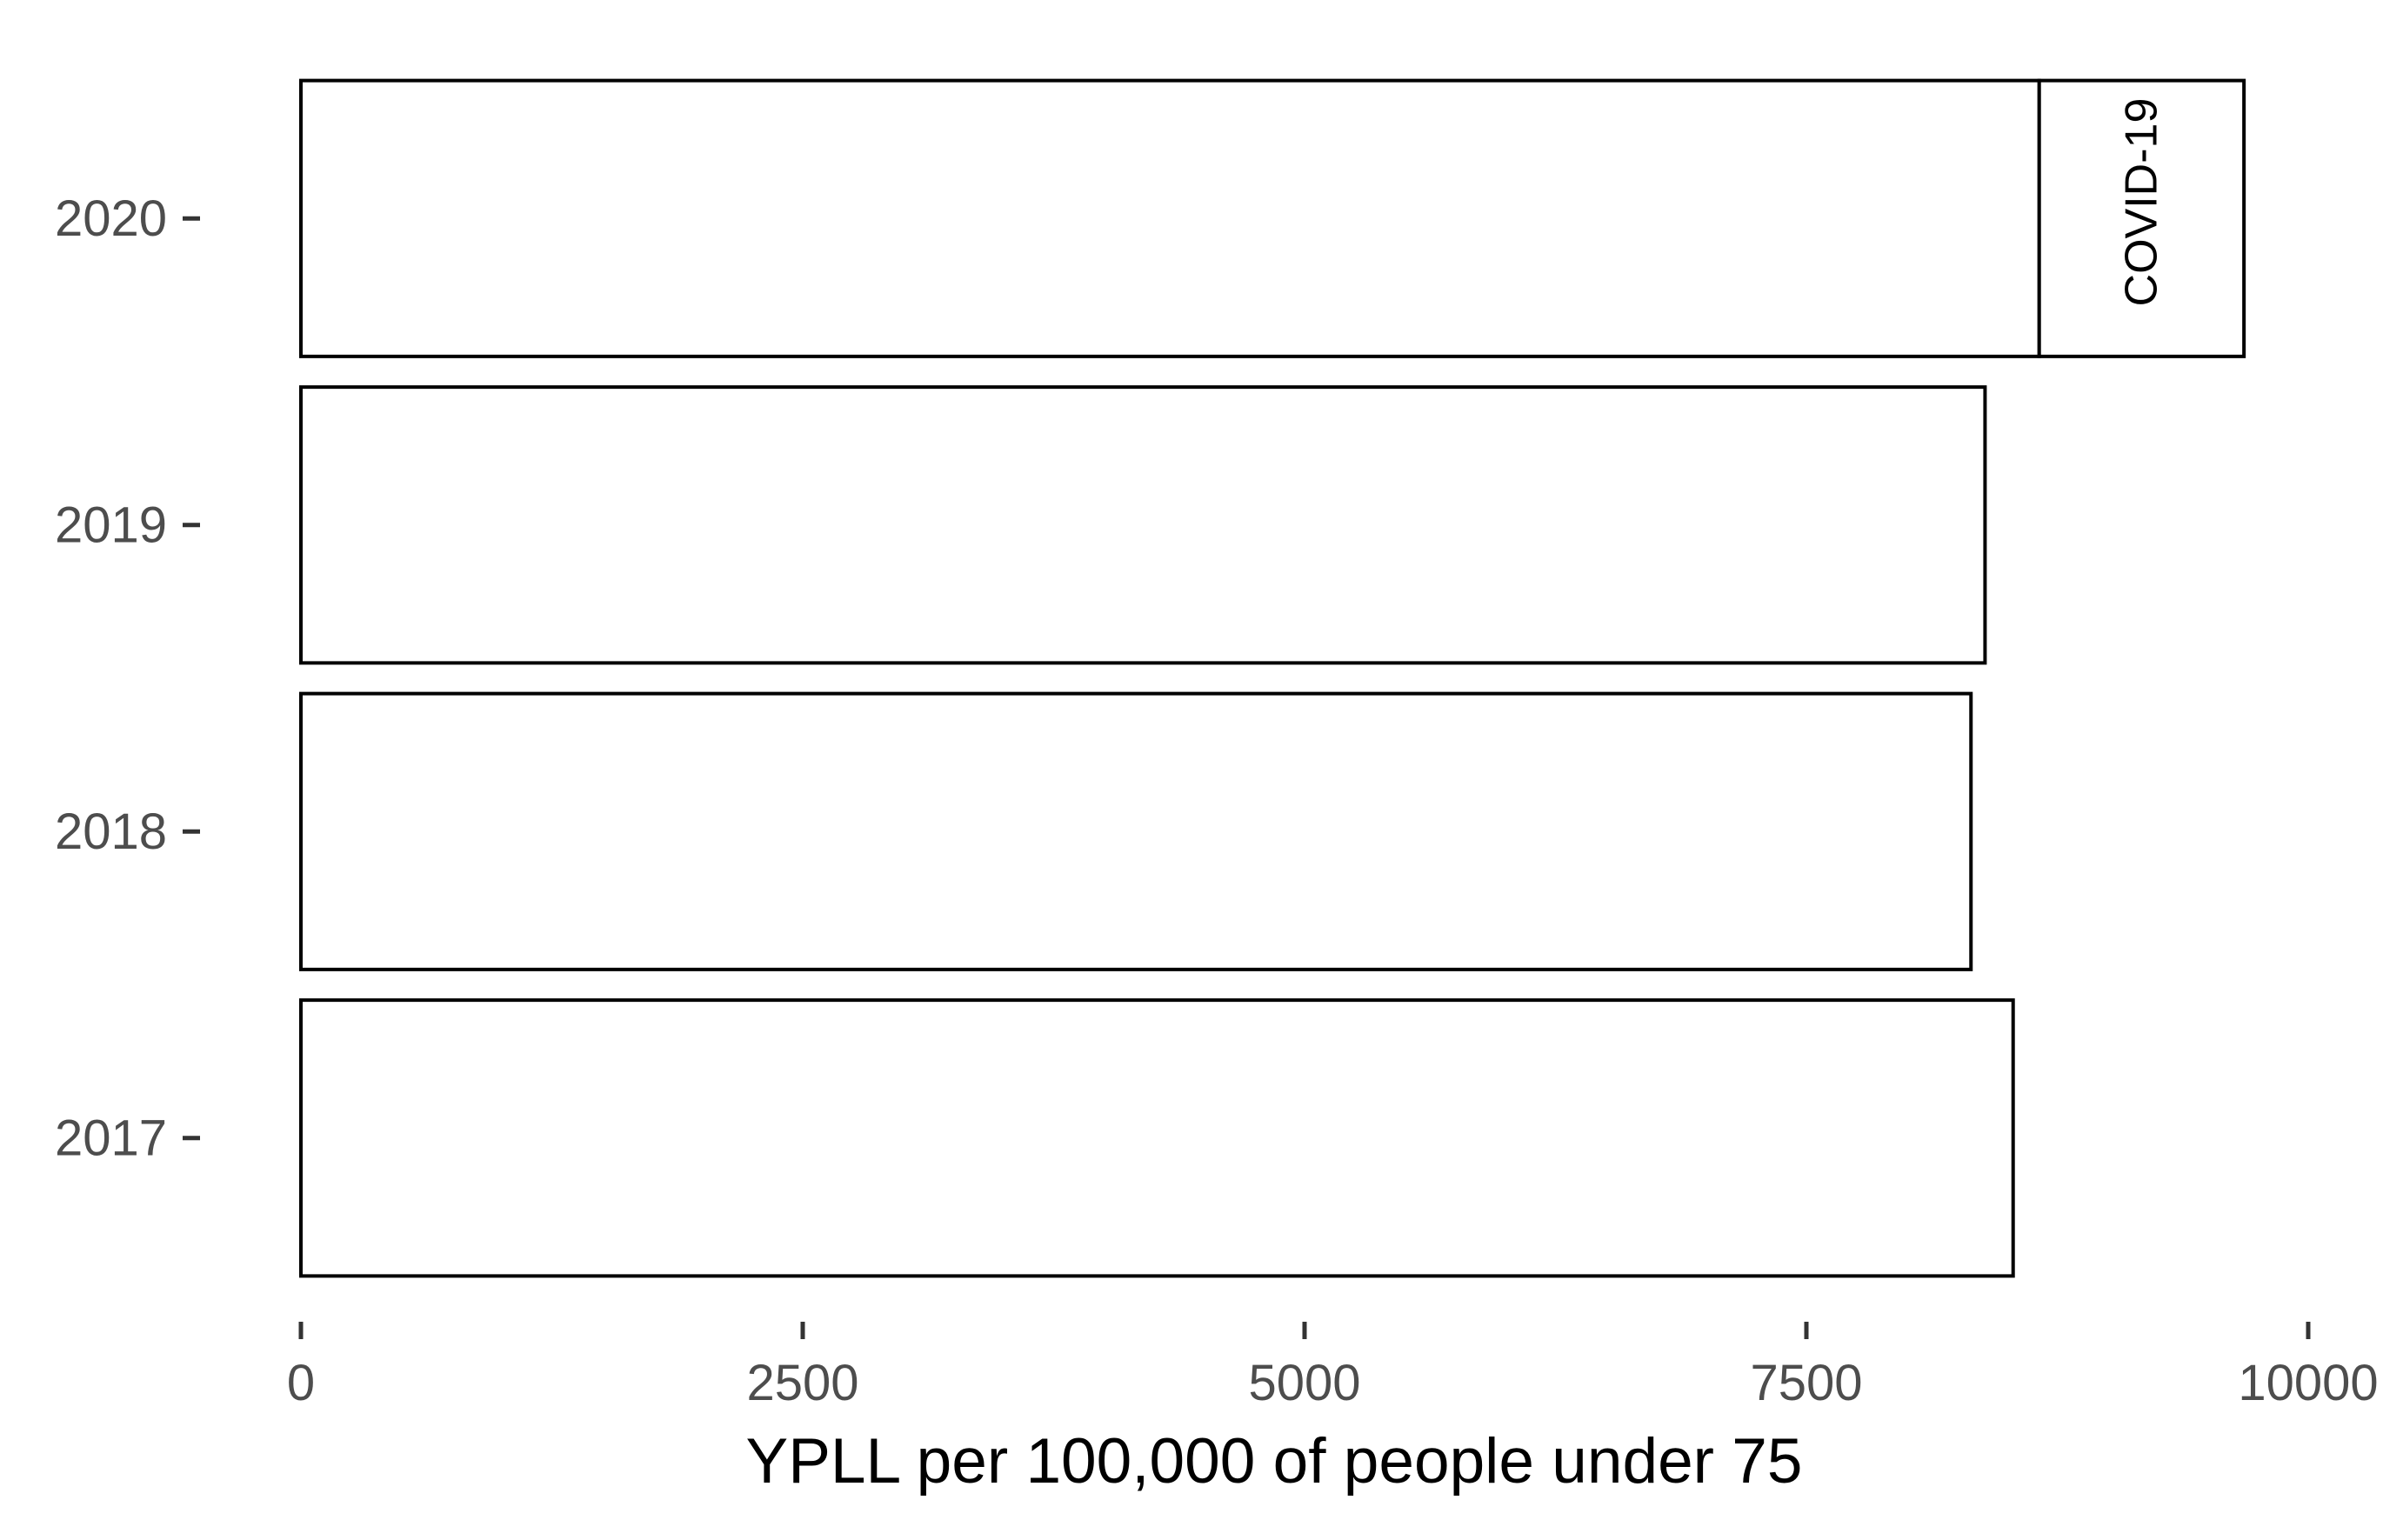 The image size is (2383, 1540). What do you see at coordinates (111, 1138) in the screenshot?
I see `y-tick-label-2017: 2017` at bounding box center [111, 1138].